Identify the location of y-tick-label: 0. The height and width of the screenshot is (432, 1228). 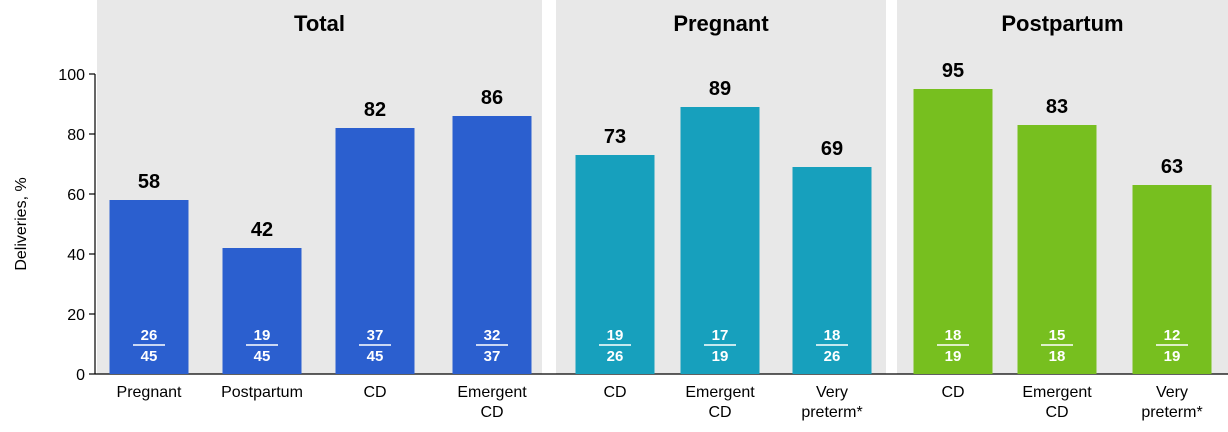
(80, 375).